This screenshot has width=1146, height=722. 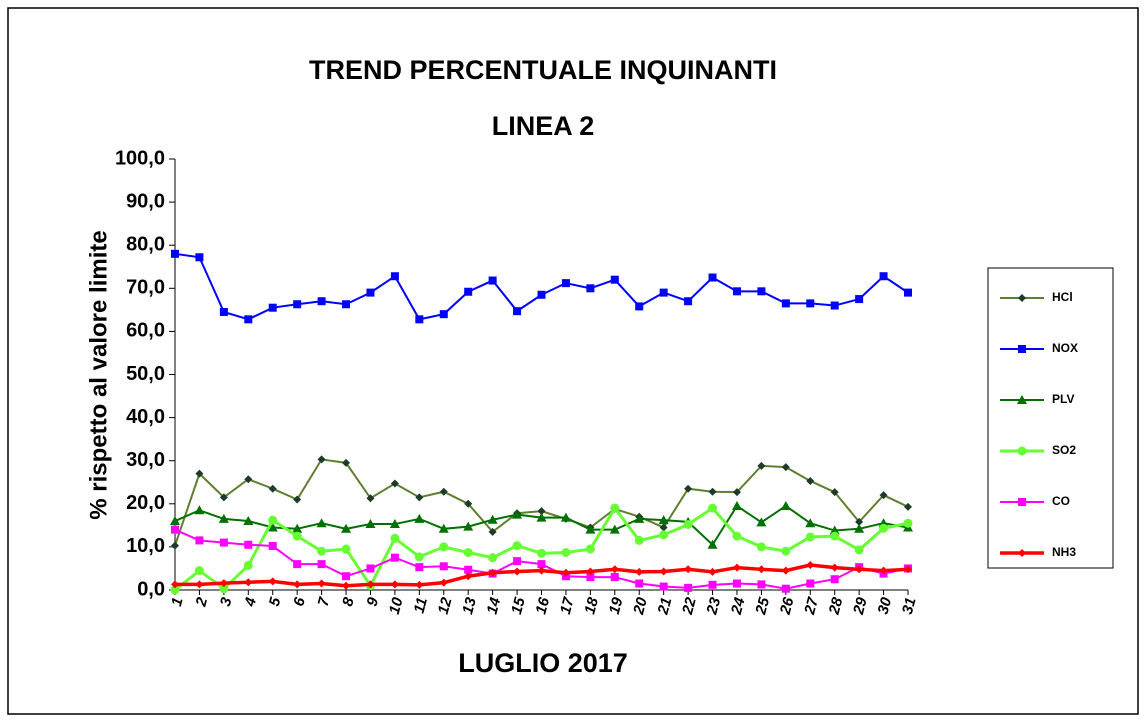 I want to click on legend-label: NOX, so click(x=1065, y=348).